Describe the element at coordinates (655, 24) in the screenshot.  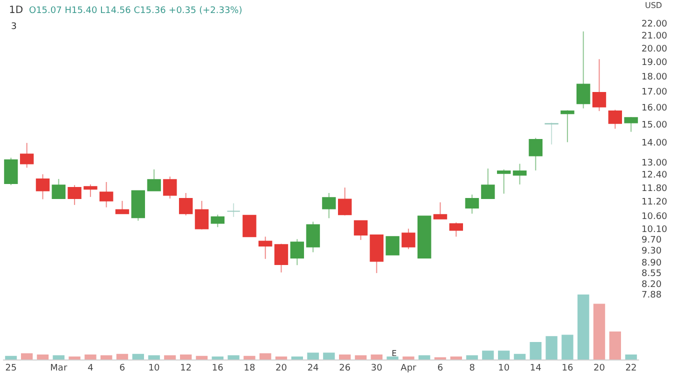
I see `y-tick-label: 22.00` at that location.